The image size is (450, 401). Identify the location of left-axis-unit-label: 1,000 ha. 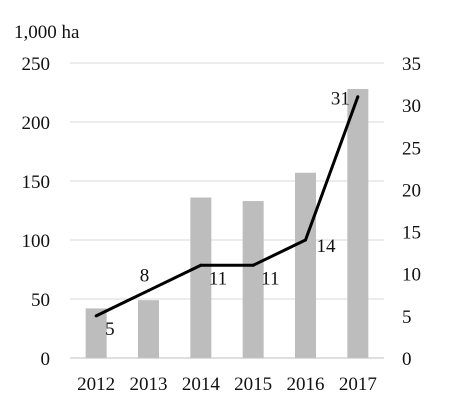
(47, 32).